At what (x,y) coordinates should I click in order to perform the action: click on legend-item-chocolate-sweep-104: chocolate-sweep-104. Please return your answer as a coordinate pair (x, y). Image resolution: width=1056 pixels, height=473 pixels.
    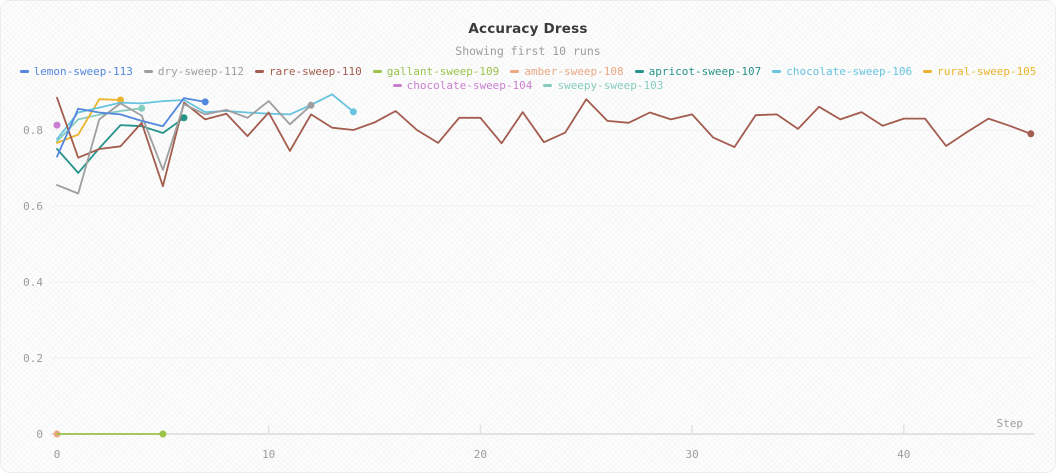
    Looking at the image, I should click on (462, 85).